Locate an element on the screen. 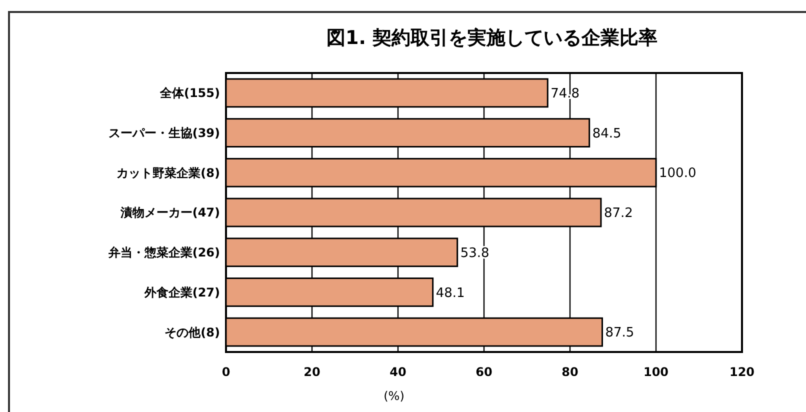  y-tick-label: 全体(155) is located at coordinates (189, 93).